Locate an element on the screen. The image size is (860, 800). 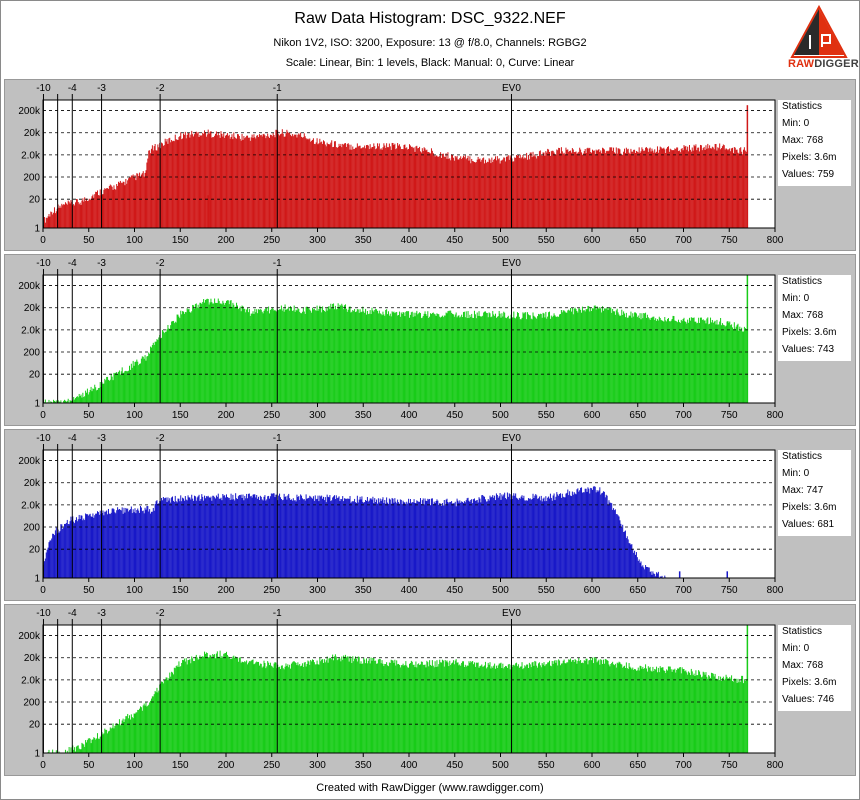
histogram-spike is located at coordinates (747, 339).